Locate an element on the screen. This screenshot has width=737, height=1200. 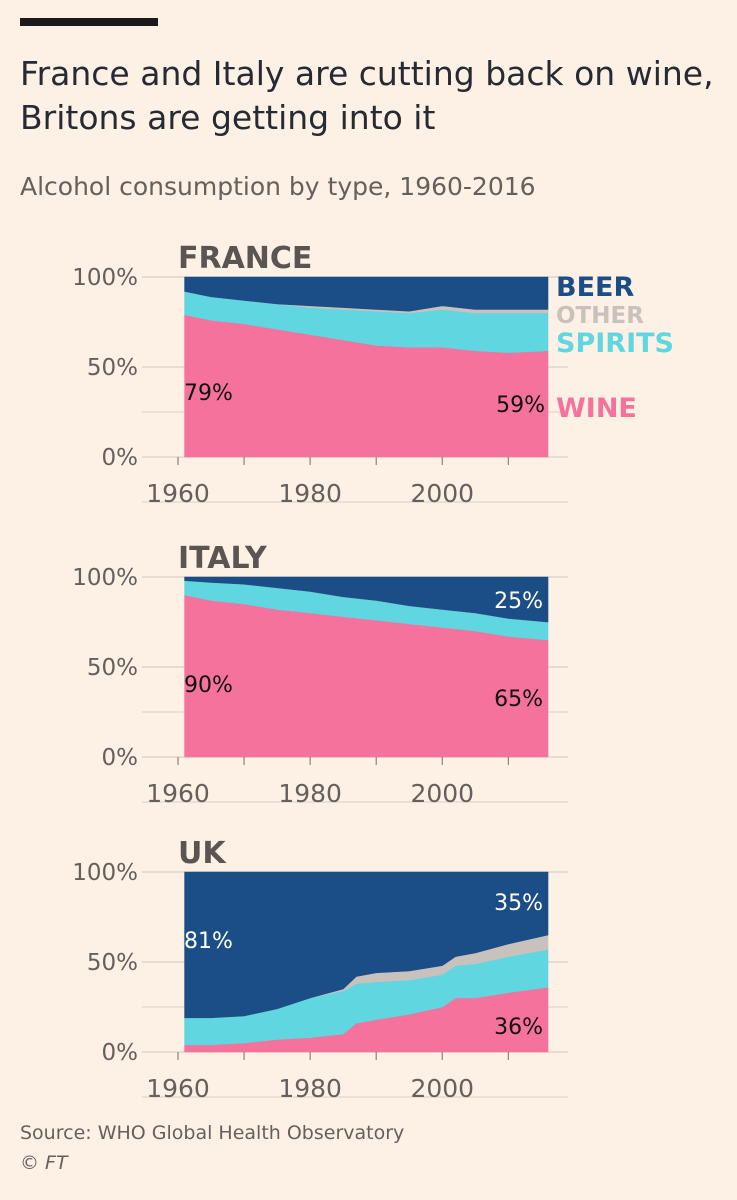
italy-area-beer is located at coordinates (366, 599).